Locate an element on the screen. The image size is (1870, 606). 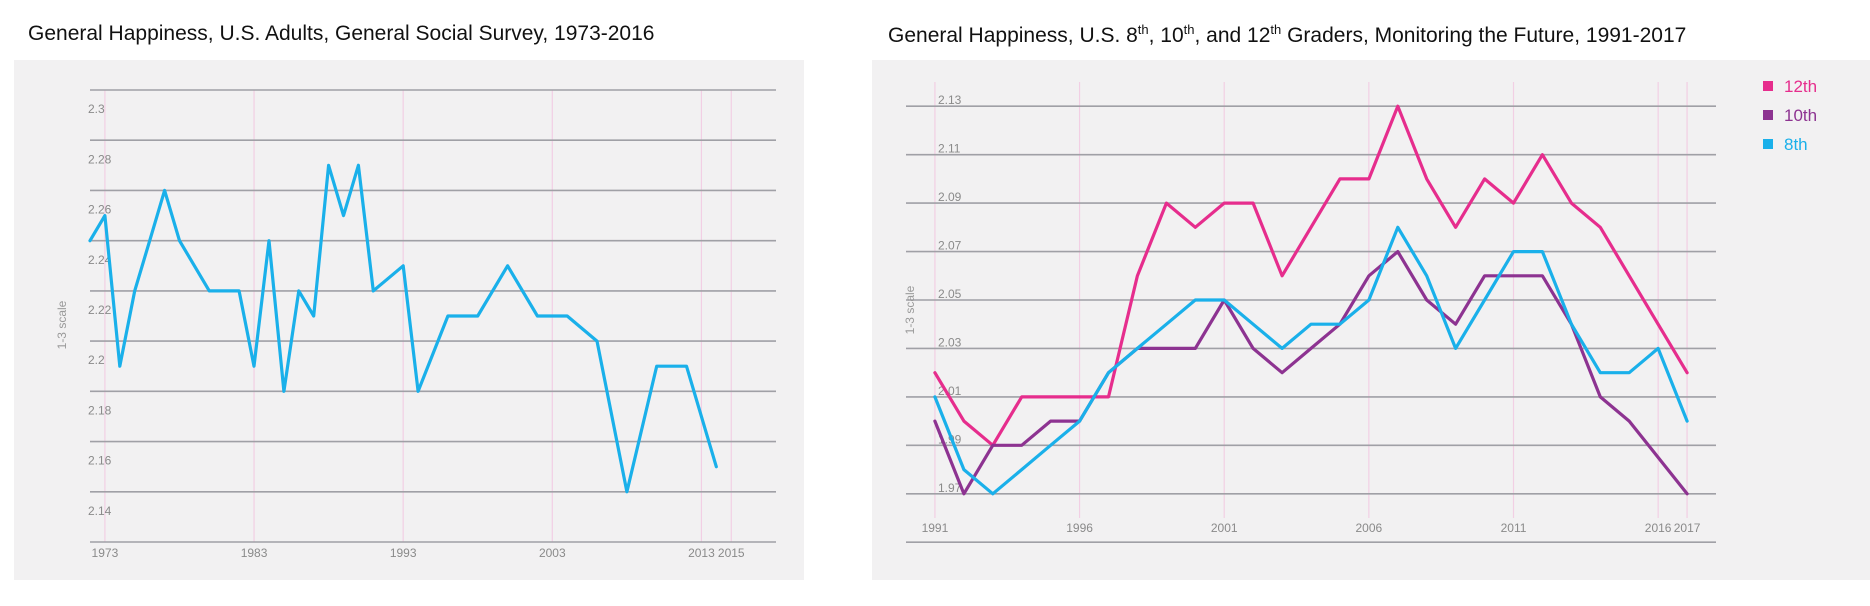
y-tick-label: 2.28 is located at coordinates (100, 159).